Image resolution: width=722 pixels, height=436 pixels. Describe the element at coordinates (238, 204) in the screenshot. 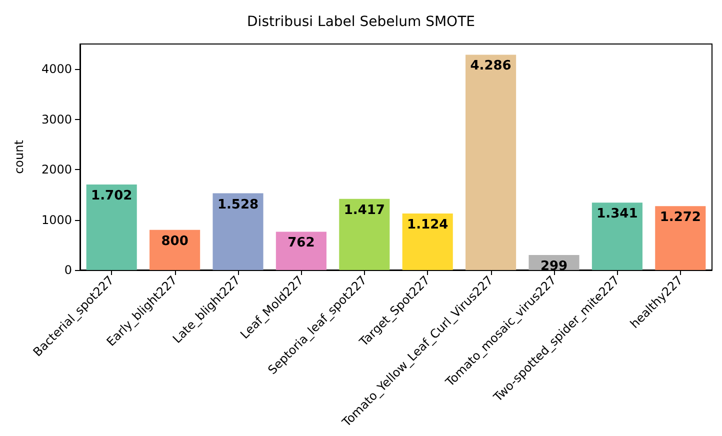

I see `data-label: 1.528` at that location.